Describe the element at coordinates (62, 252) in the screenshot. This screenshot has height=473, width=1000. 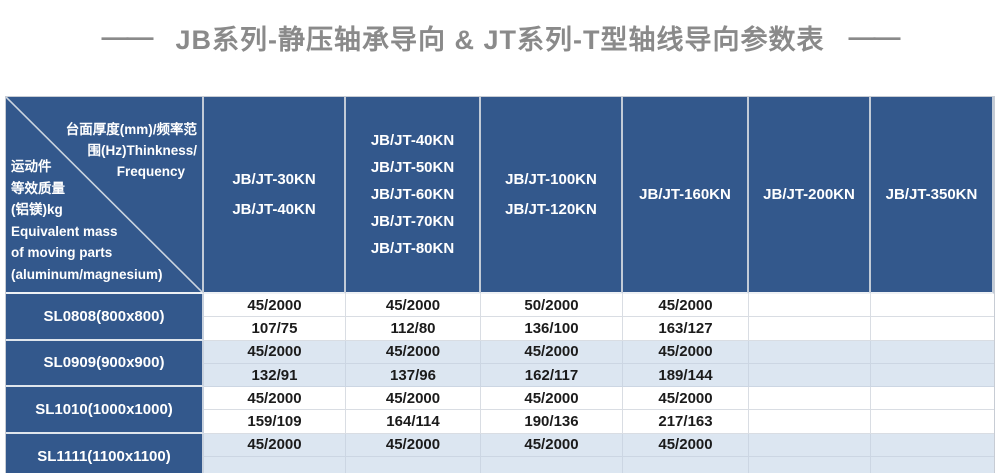
I see `corner-line: of moving parts` at that location.